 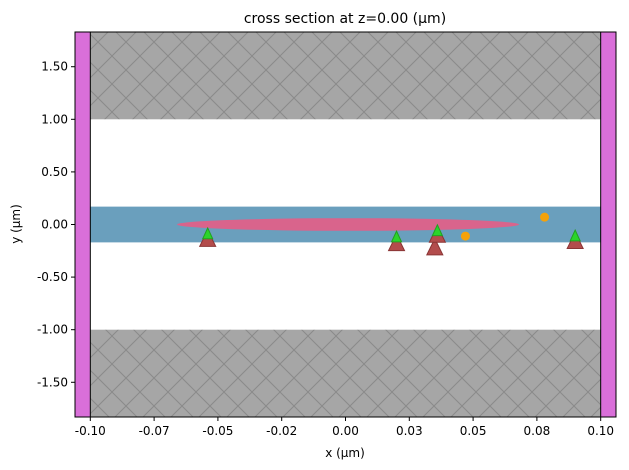 I want to click on x-tick-label: 0.00, so click(x=345, y=431).